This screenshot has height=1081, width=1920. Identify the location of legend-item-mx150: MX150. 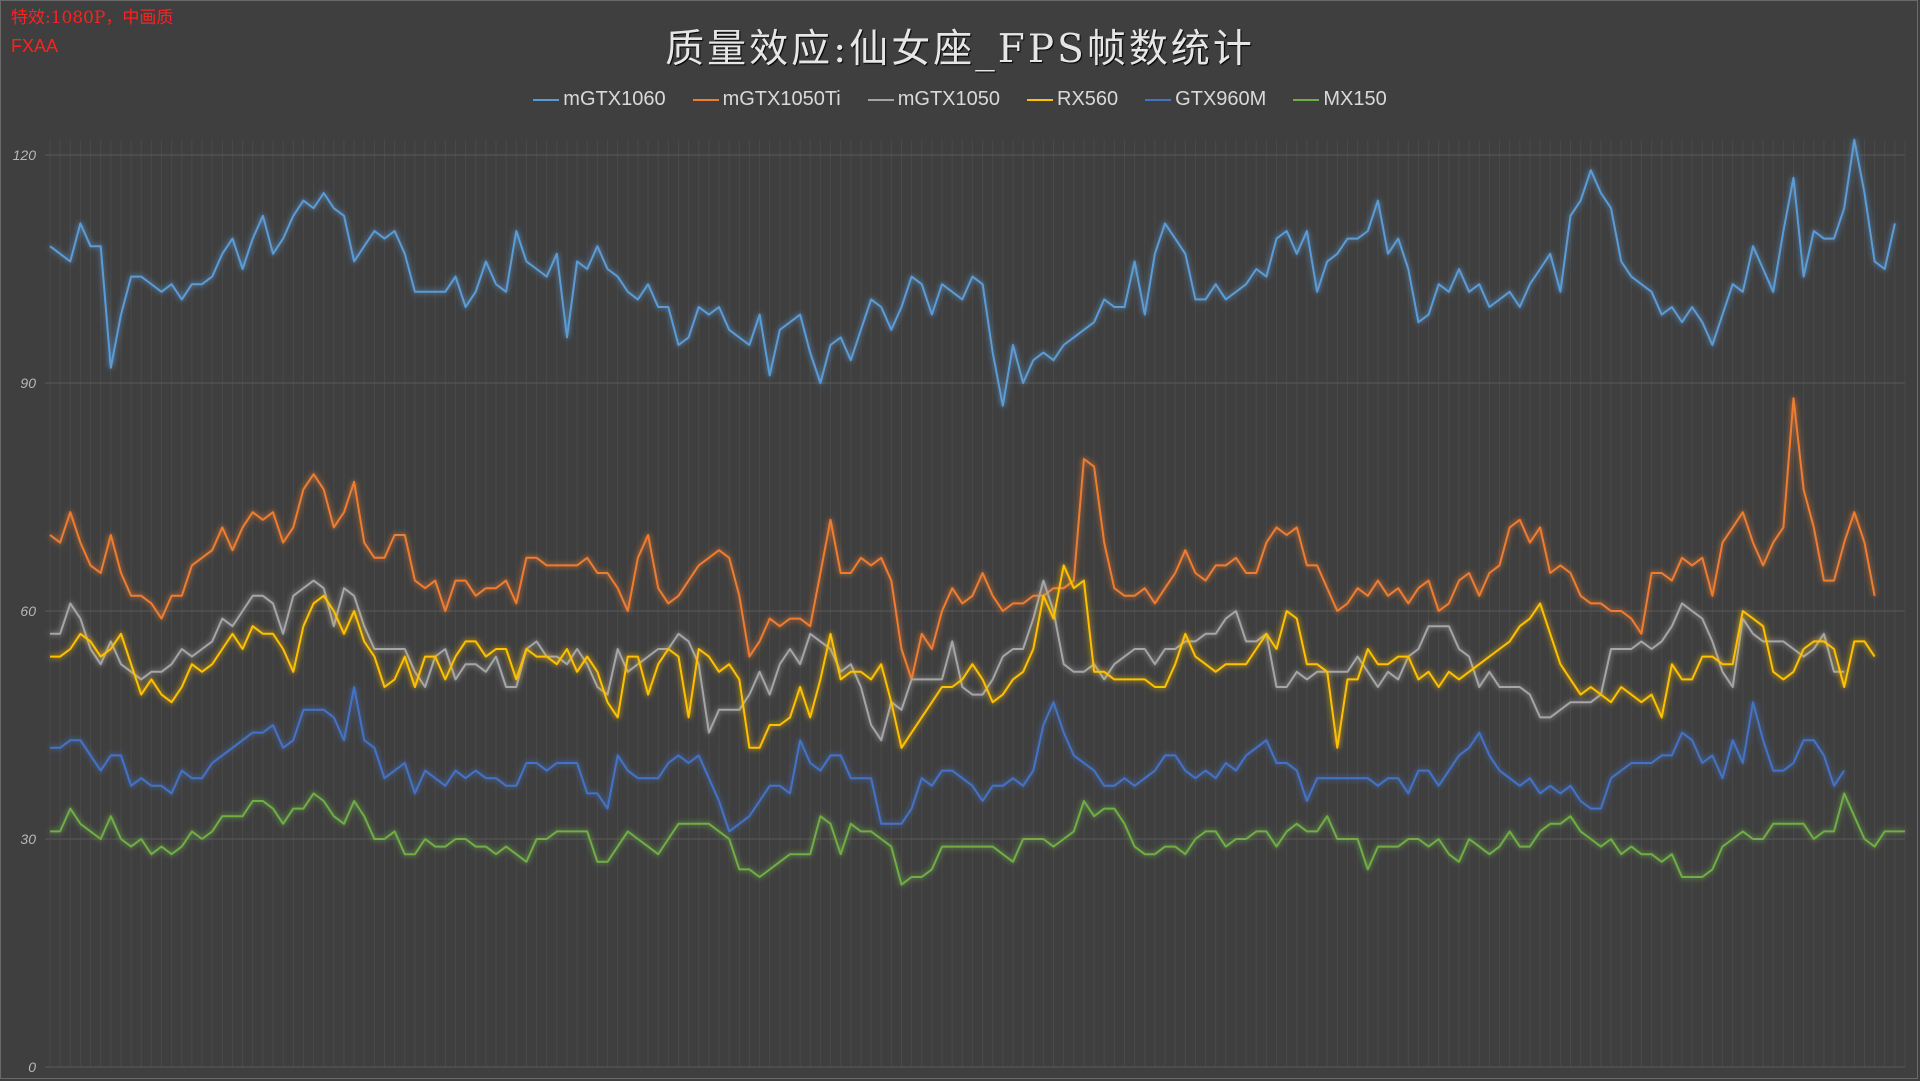
(1340, 99).